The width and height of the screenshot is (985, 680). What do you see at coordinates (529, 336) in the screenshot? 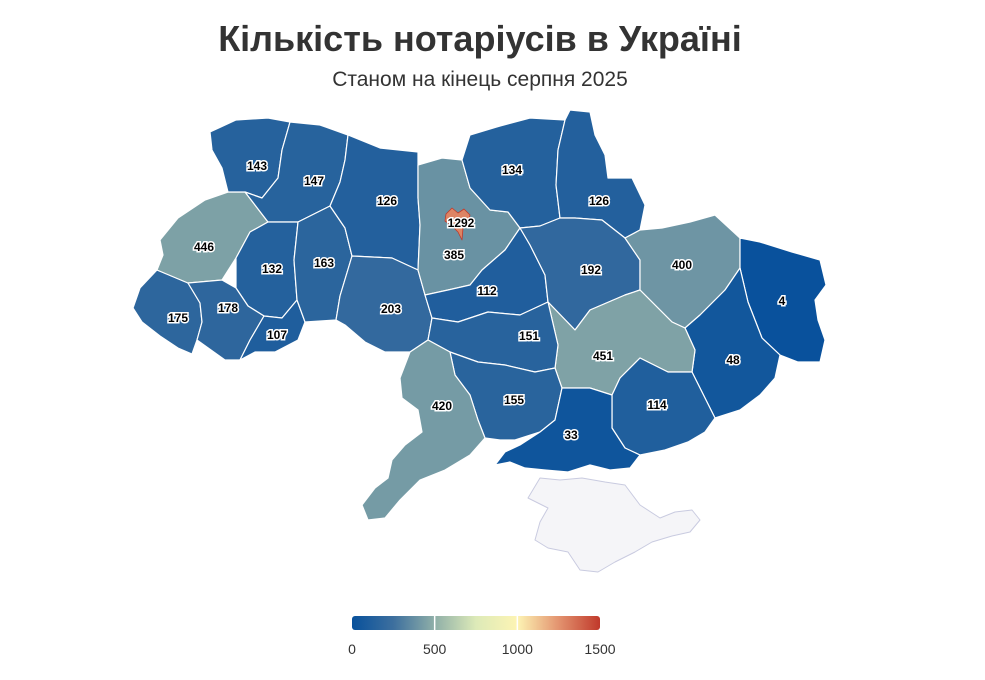
I see `region-label-kirovohrad: 151` at bounding box center [529, 336].